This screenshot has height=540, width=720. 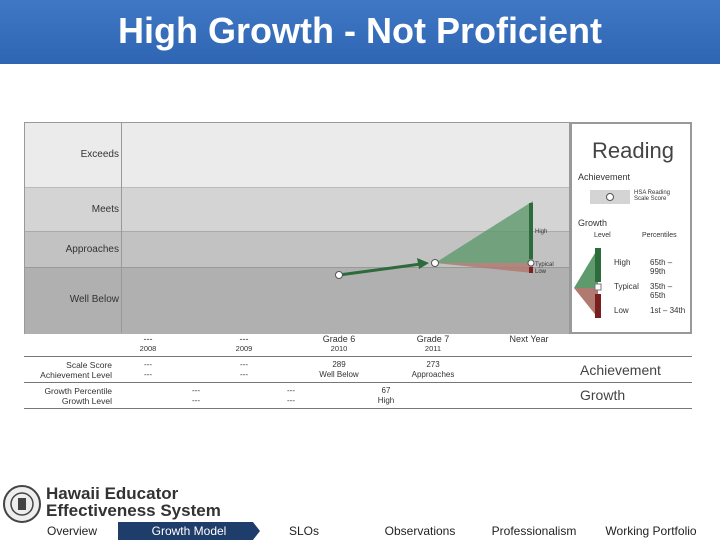 I want to click on nav-observations: Observations, so click(x=420, y=531).